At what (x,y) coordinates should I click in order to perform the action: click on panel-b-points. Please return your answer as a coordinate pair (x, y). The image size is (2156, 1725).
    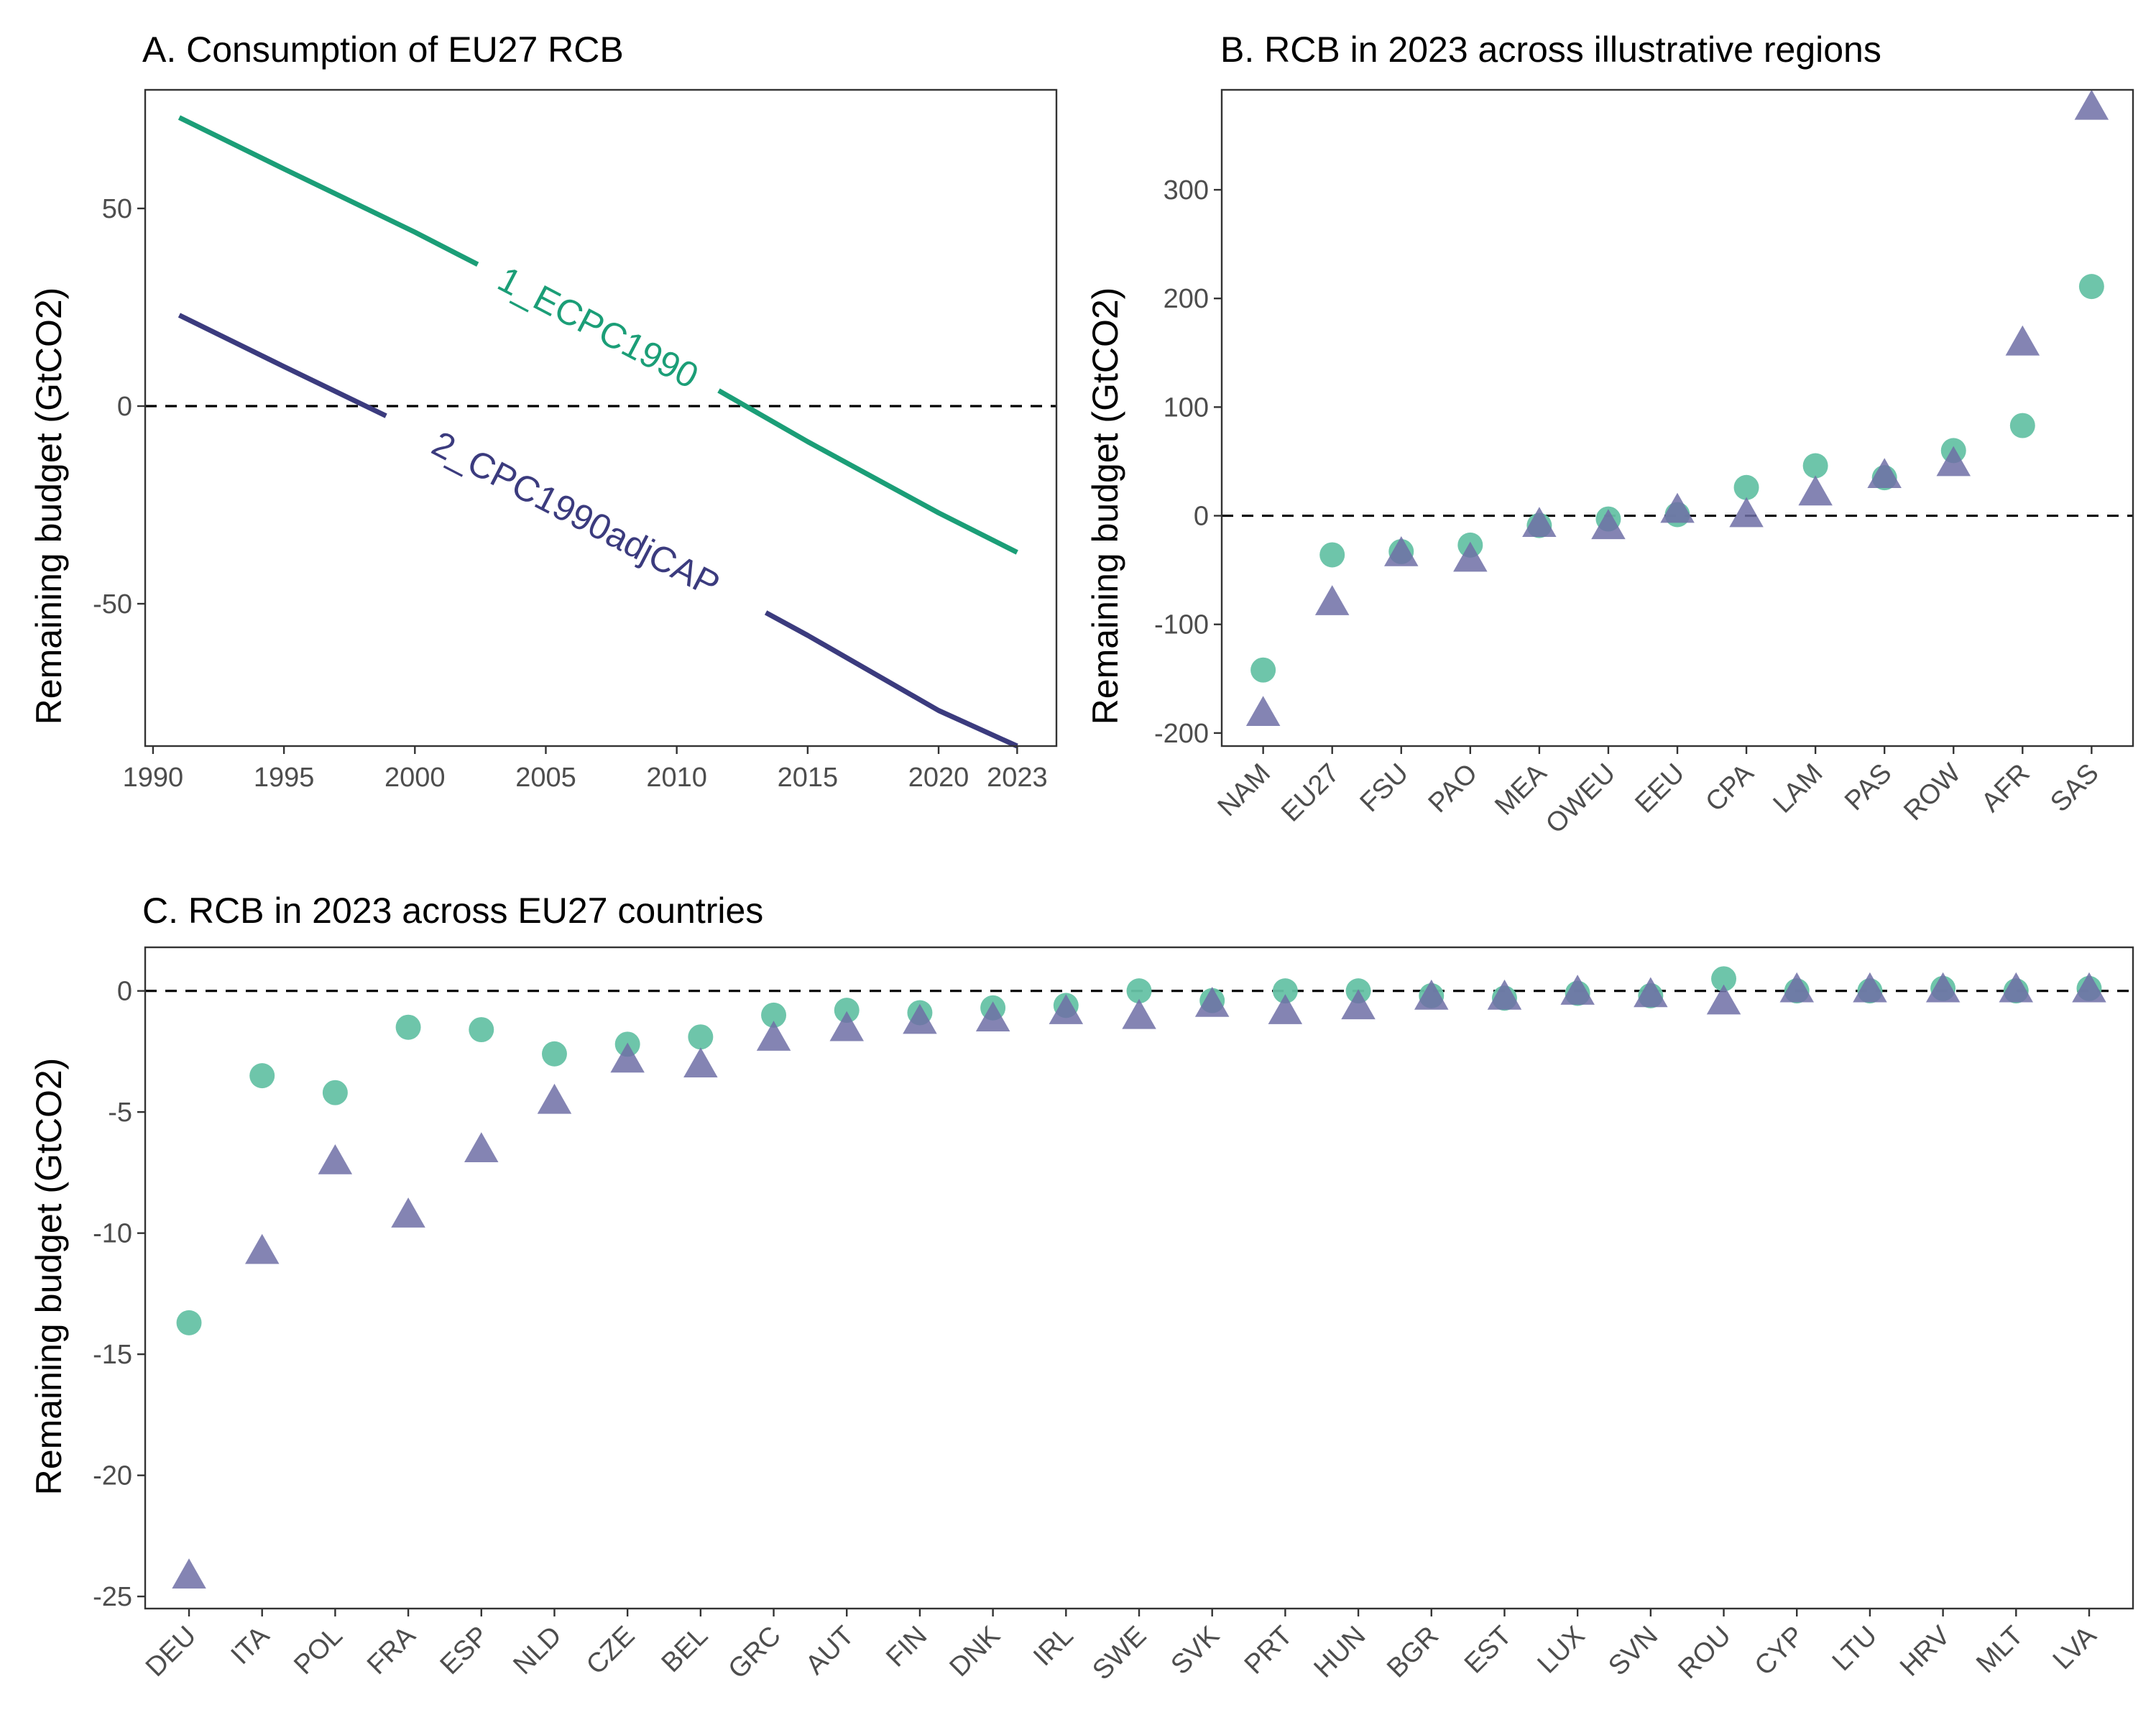
    Looking at the image, I should click on (1677, 407).